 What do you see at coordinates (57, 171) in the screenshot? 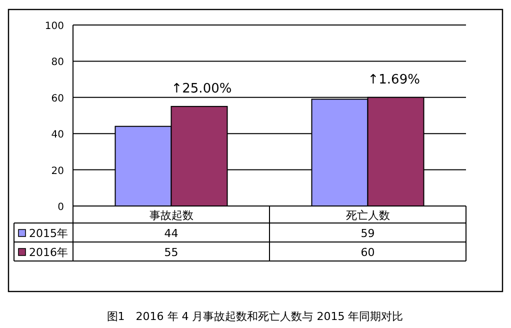
I see `y-tick-label: 20` at bounding box center [57, 171].